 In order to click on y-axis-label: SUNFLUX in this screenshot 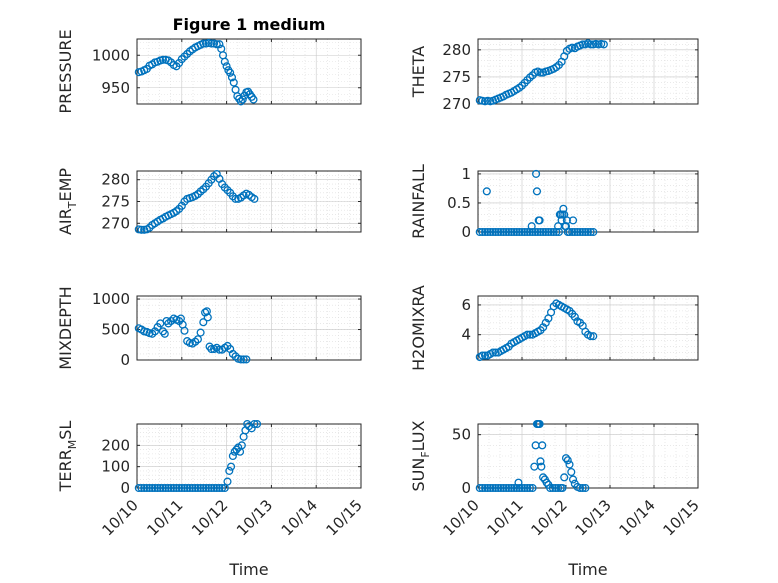, I will do `click(420, 455)`.